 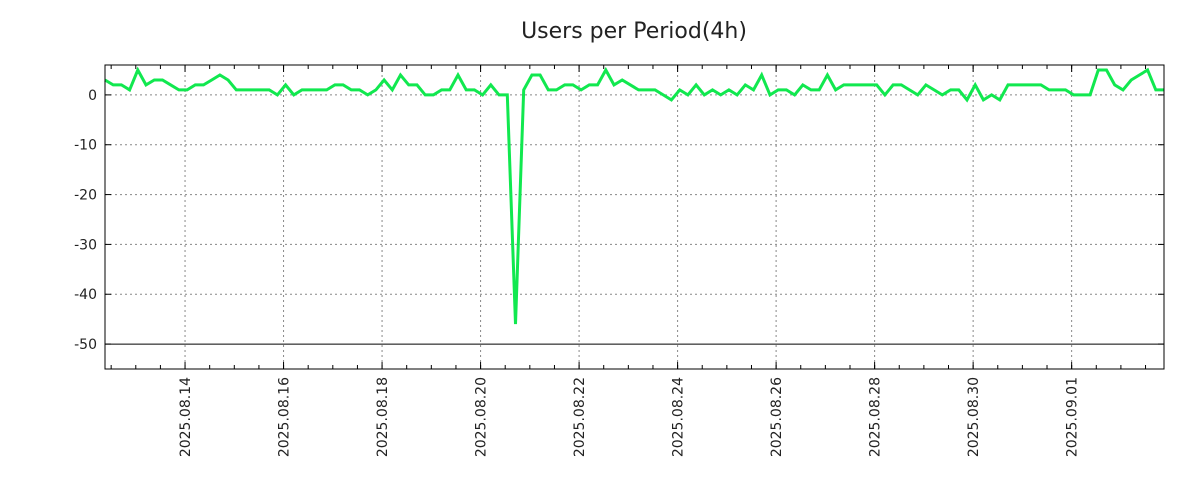 I want to click on y-tick-label: -40, so click(x=85, y=295).